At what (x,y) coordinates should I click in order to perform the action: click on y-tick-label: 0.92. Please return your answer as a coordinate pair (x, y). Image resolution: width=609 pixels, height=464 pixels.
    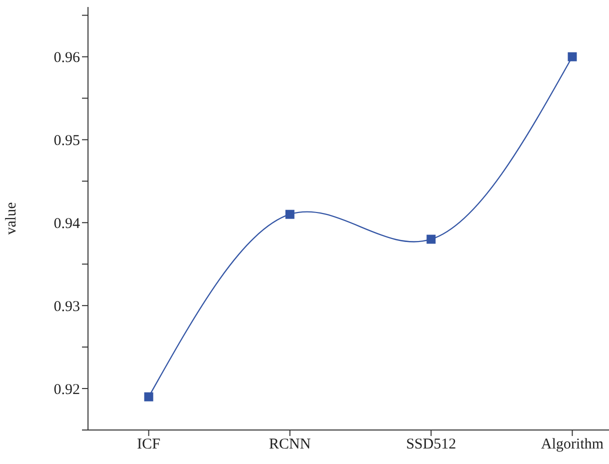
    Looking at the image, I should click on (67, 390).